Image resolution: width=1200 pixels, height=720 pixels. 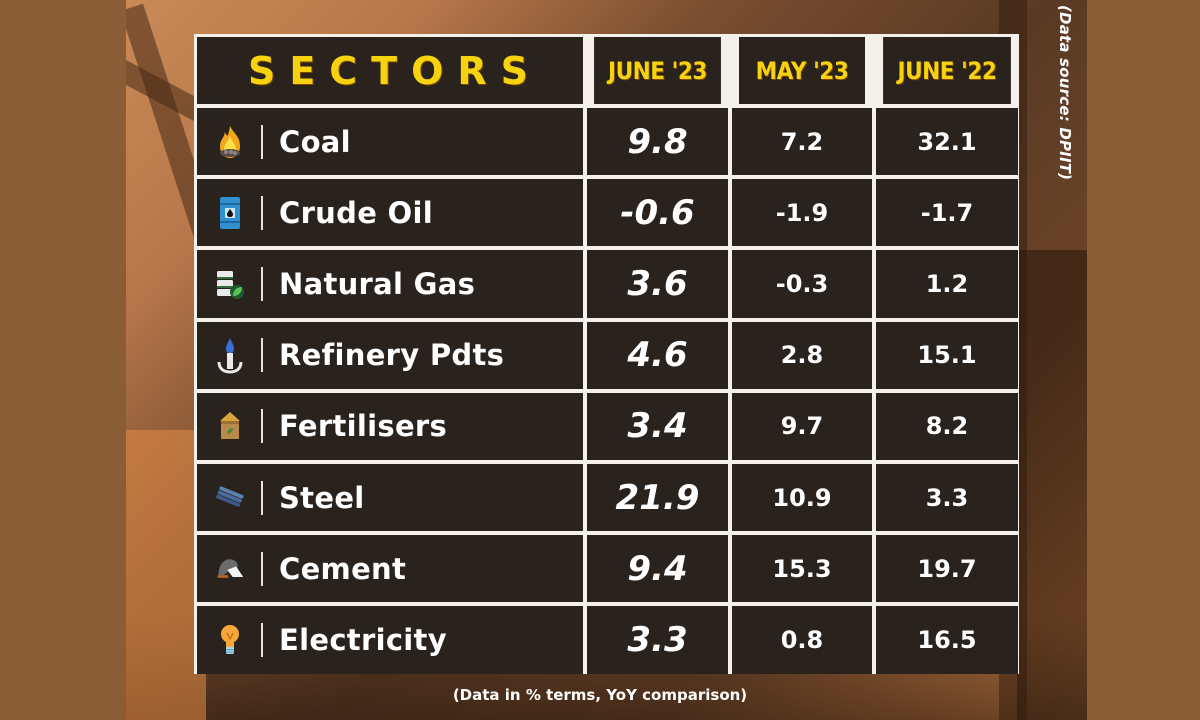 What do you see at coordinates (947, 70) in the screenshot?
I see `header-june-22: JUNE '22` at bounding box center [947, 70].